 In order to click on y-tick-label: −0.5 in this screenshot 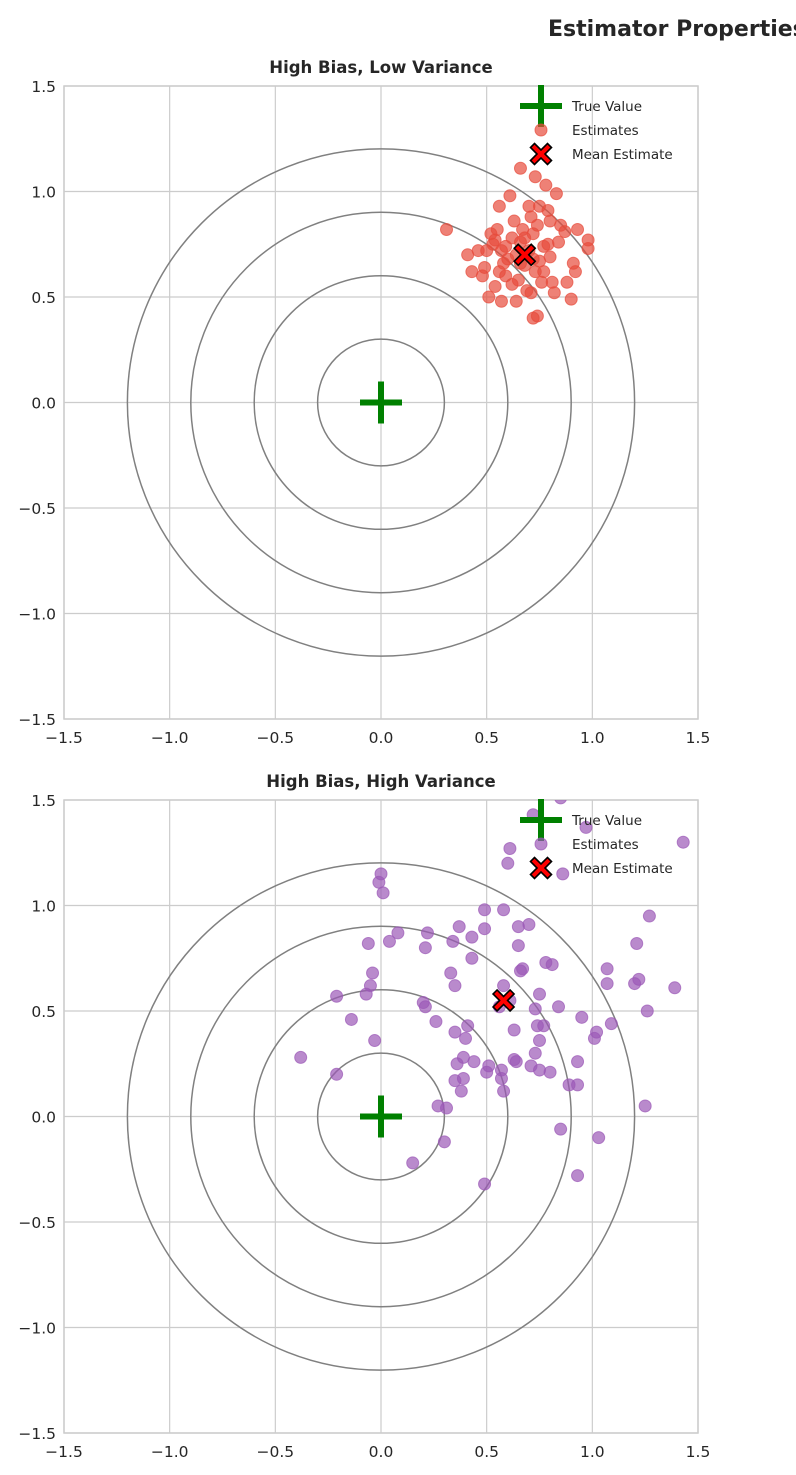, I will do `click(37, 1223)`.